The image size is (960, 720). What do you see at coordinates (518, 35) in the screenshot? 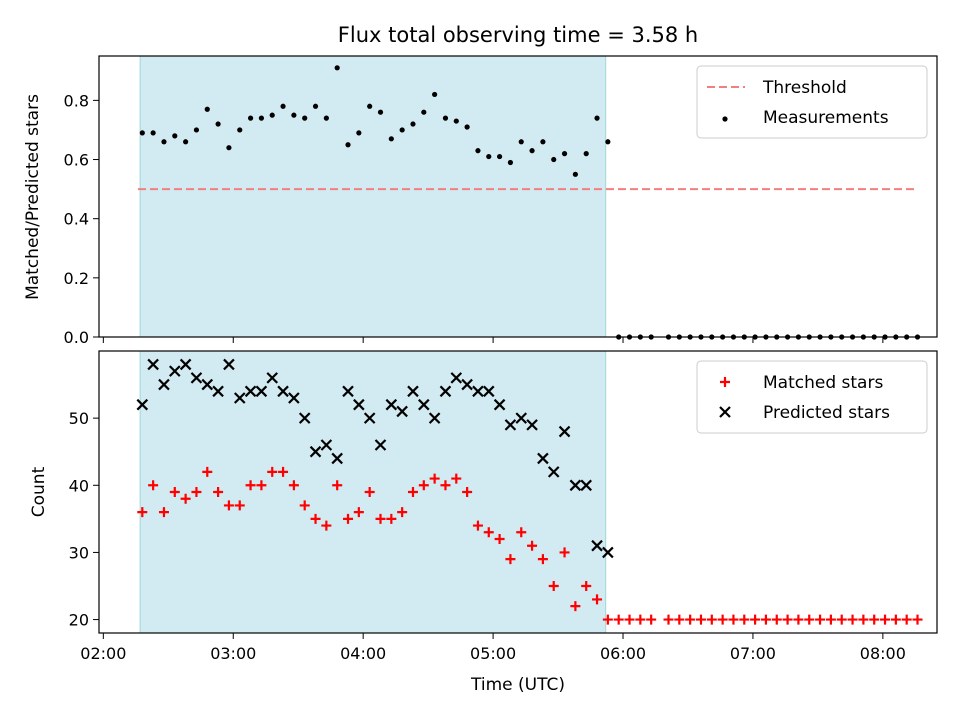
I see `chart-title: Flux total observing time = 3.58 h` at bounding box center [518, 35].